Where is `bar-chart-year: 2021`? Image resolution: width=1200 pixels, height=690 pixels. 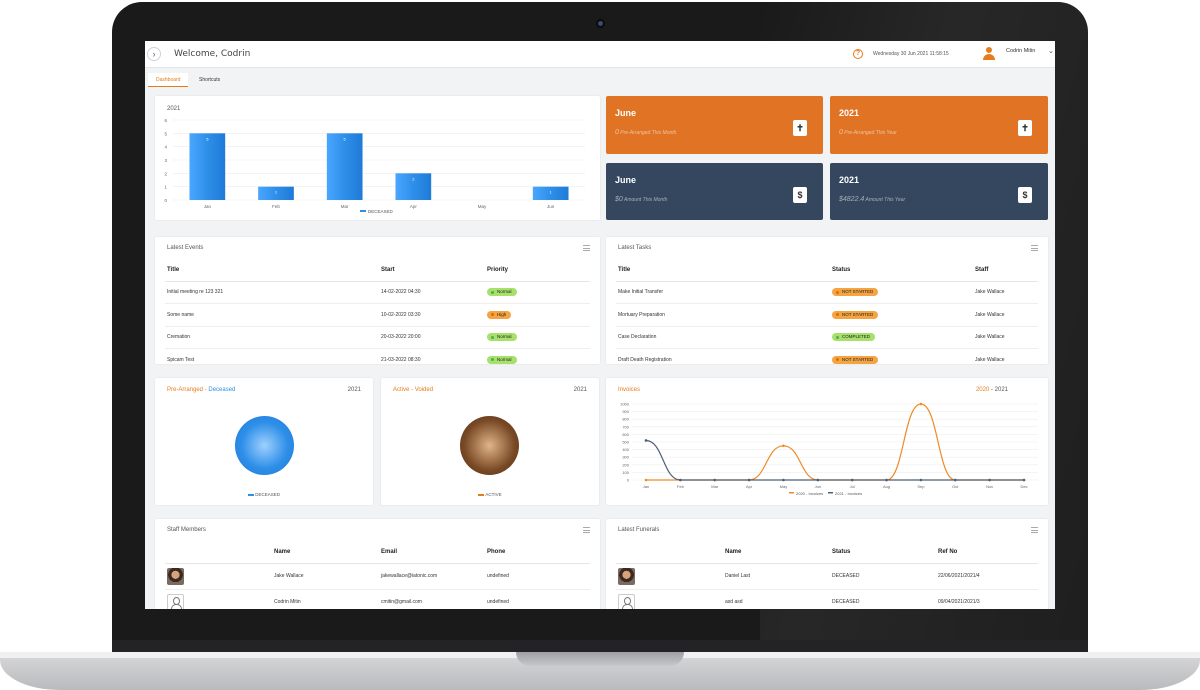 bar-chart-year: 2021 is located at coordinates (174, 109).